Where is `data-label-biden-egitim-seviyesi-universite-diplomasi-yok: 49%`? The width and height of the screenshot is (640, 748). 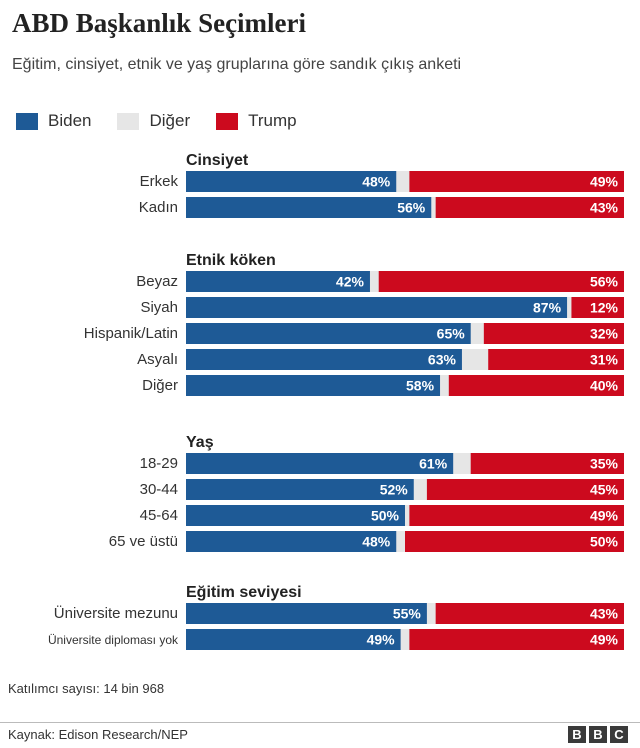
data-label-biden-egitim-seviyesi-universite-diplomasi-yok: 49% is located at coordinates (381, 640).